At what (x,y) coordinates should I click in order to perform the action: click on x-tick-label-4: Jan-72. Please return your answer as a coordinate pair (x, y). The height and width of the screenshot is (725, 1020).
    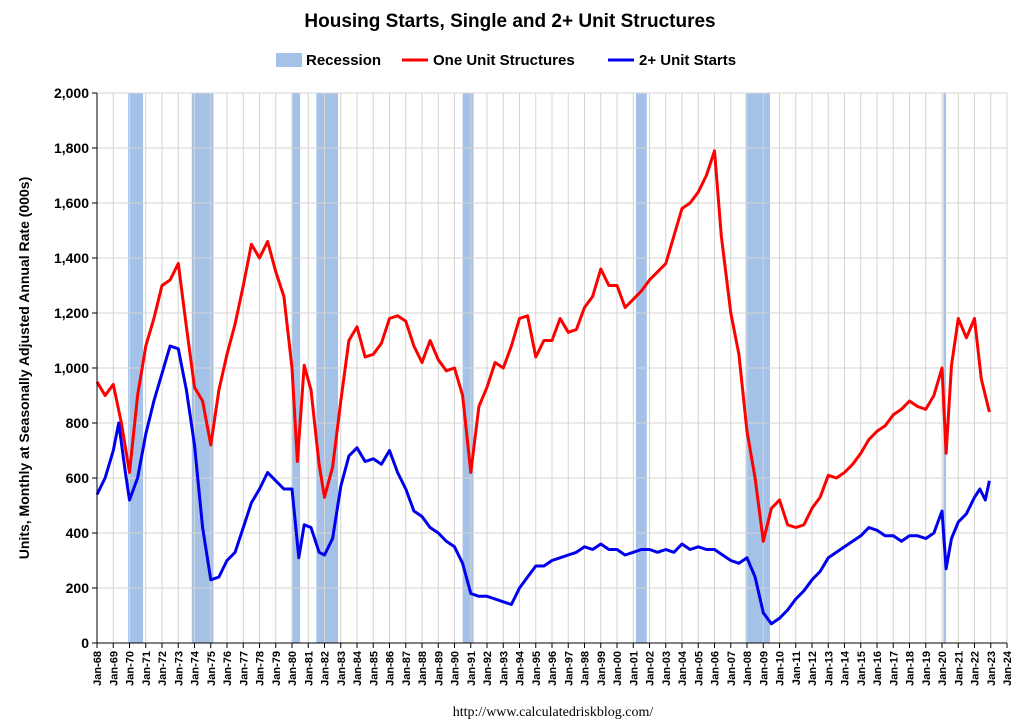
    Looking at the image, I should click on (163, 668).